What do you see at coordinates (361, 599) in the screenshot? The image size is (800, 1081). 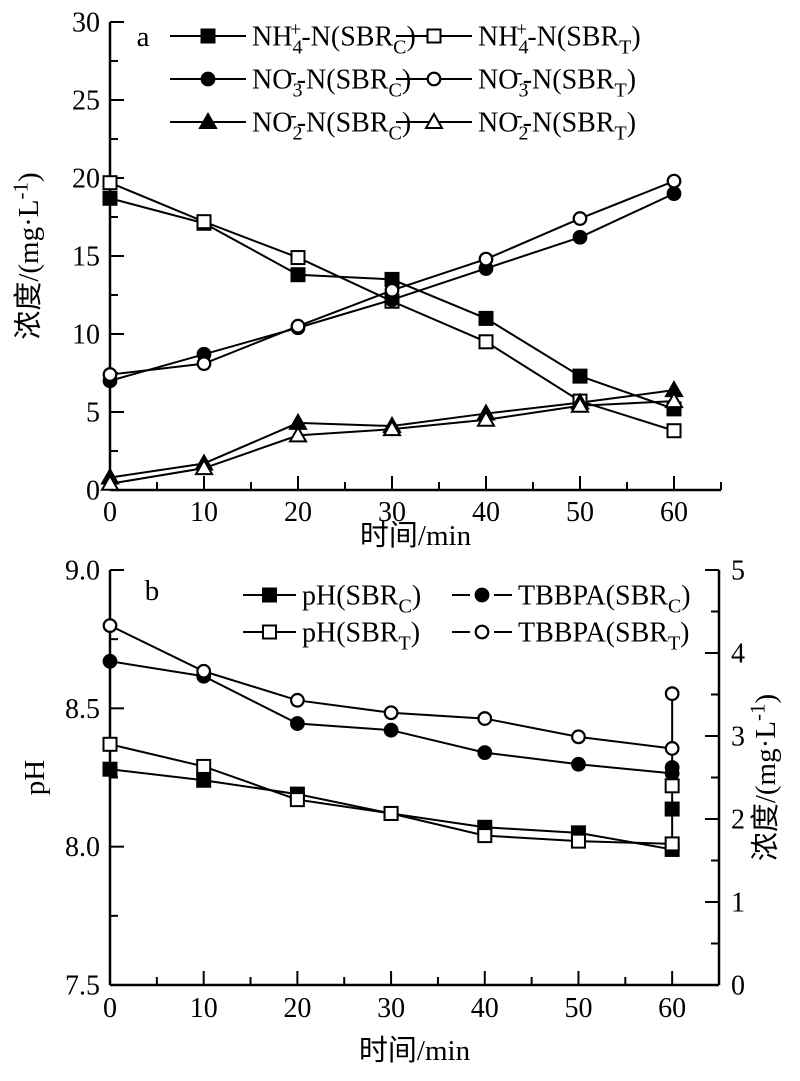 I see `svg-text: pH(SBRC)` at bounding box center [361, 599].